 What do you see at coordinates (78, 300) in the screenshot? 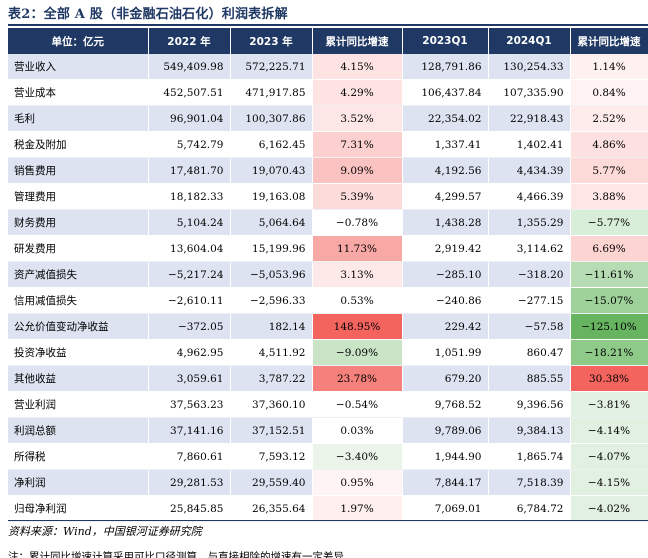
I see `row-label: 信用减值损失` at bounding box center [78, 300].